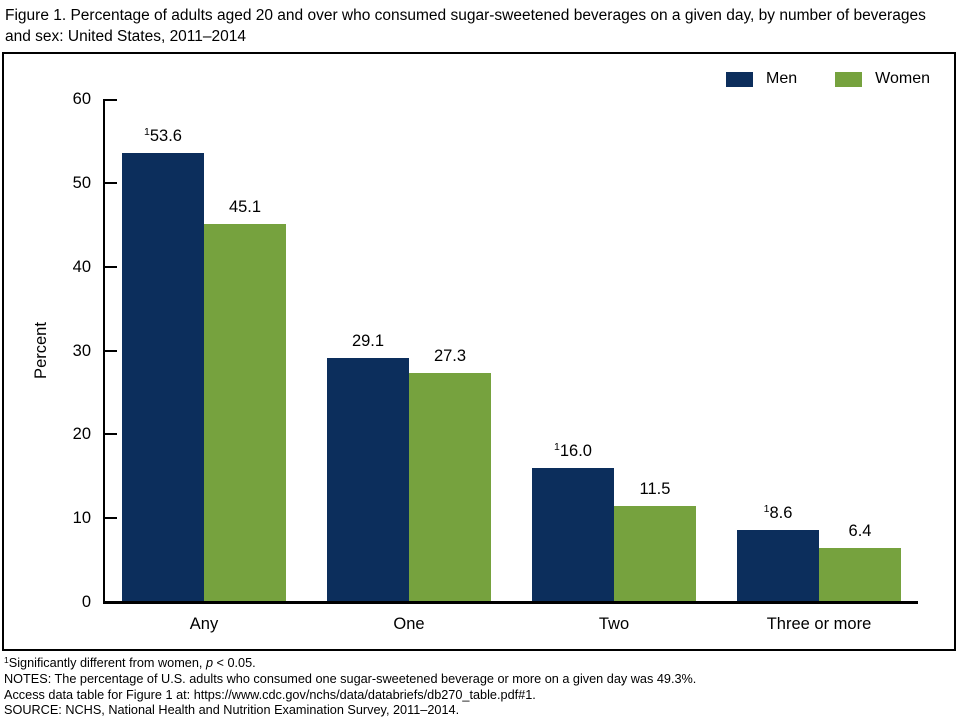  Describe the element at coordinates (6, 660) in the screenshot. I see `footnote-sup: 1` at that location.